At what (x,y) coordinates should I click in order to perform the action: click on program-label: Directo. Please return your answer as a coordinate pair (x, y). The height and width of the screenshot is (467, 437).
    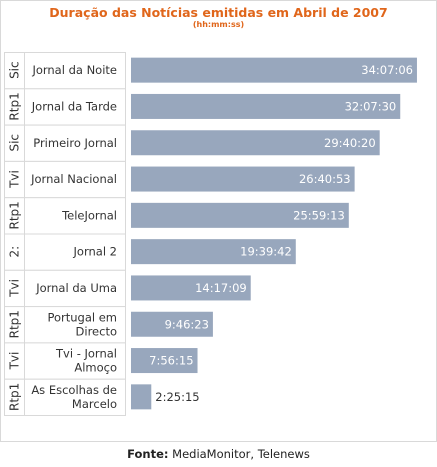
    Looking at the image, I should click on (96, 331).